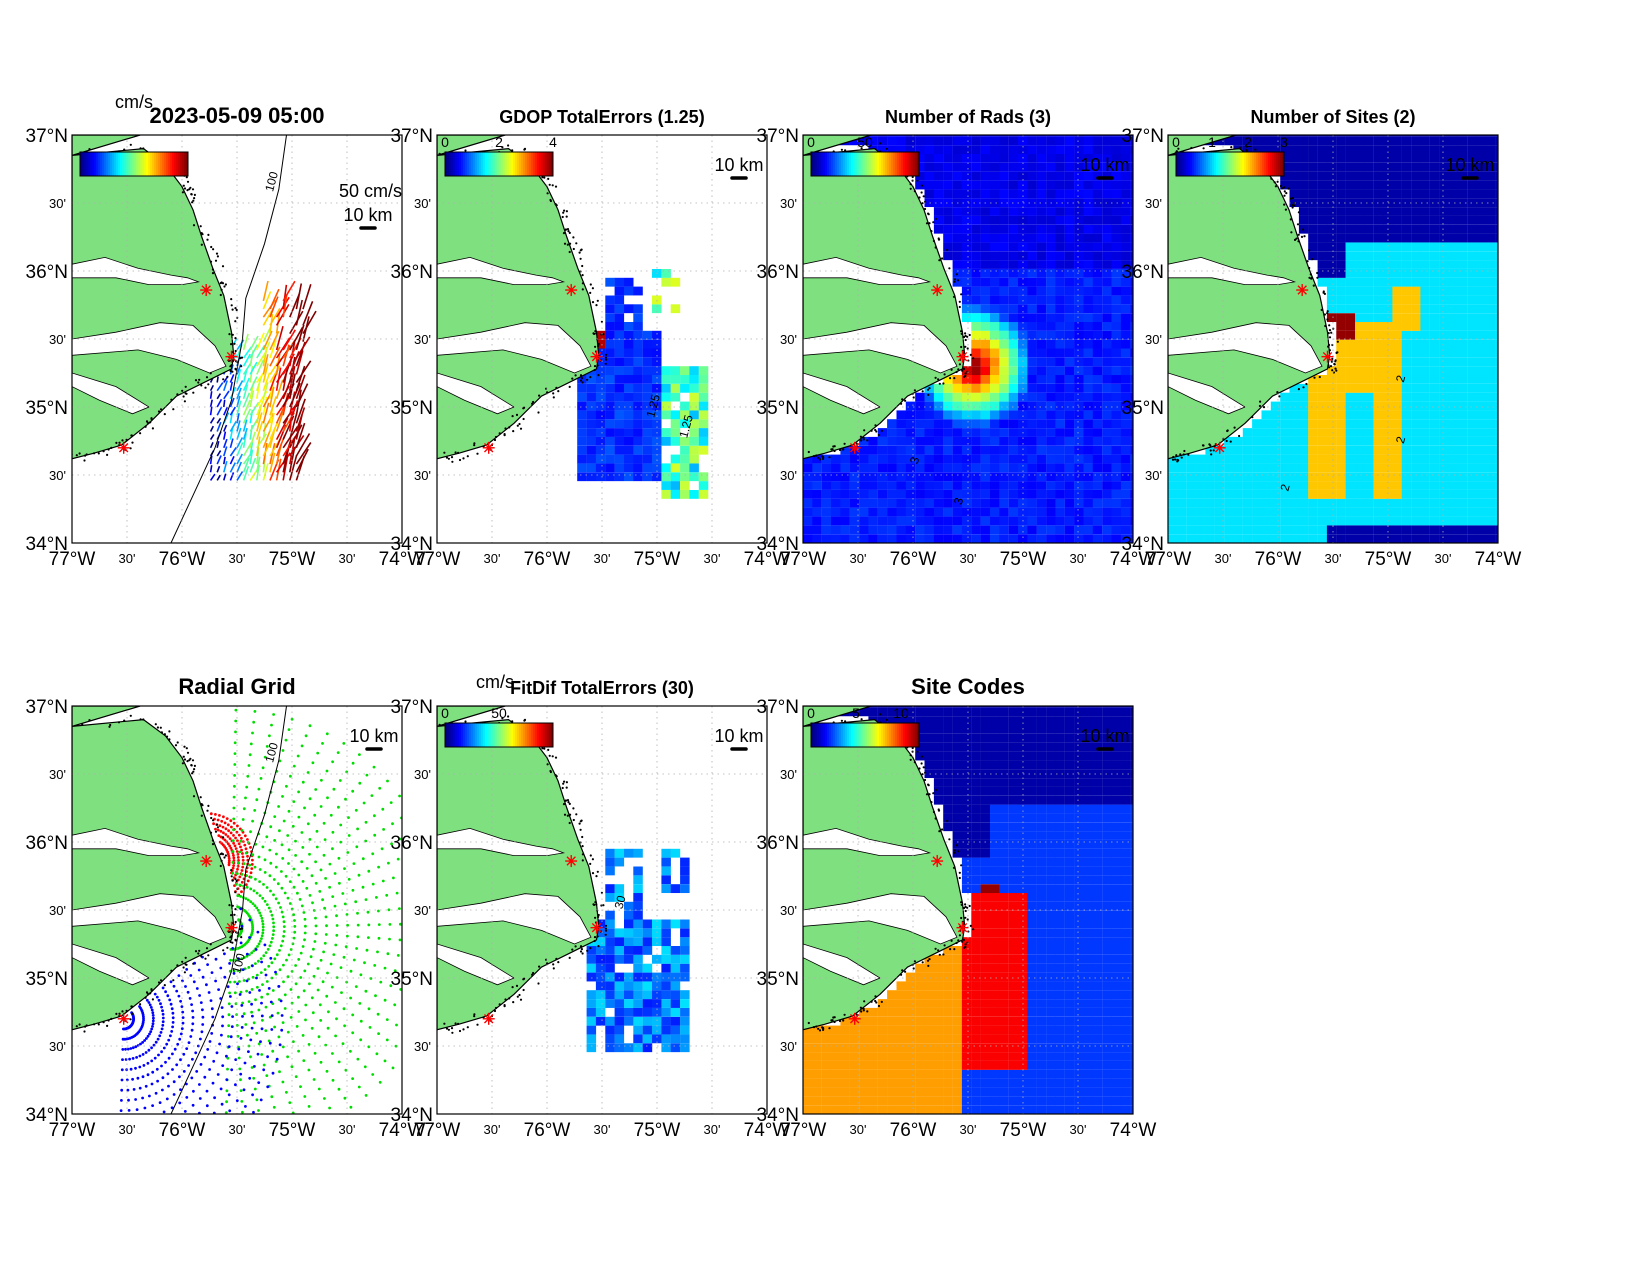 The image size is (1650, 1275). Describe the element at coordinates (514, 348) in the screenshot. I see `sound-water` at that location.